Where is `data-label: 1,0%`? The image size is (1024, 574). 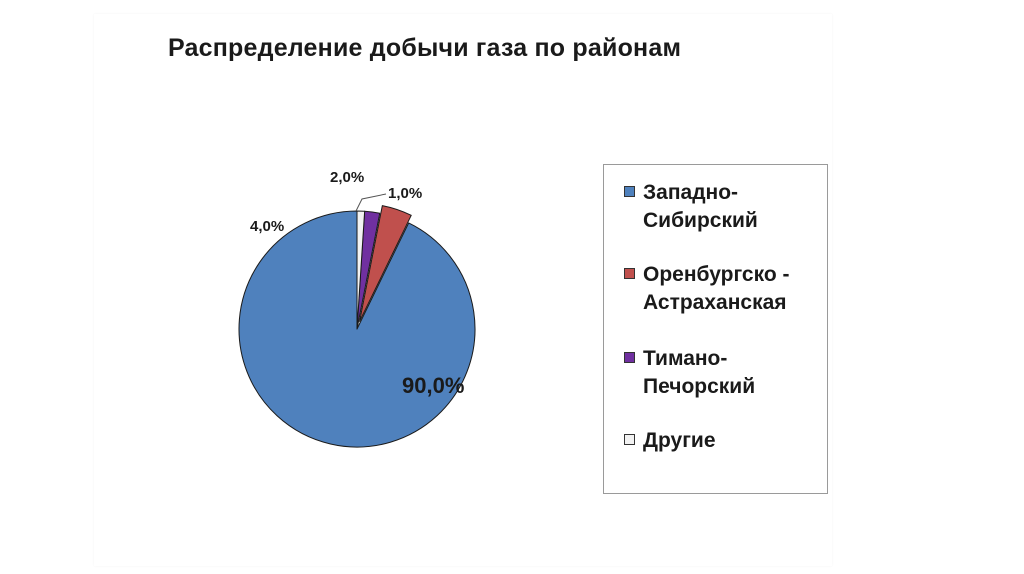 data-label: 1,0% is located at coordinates (405, 193).